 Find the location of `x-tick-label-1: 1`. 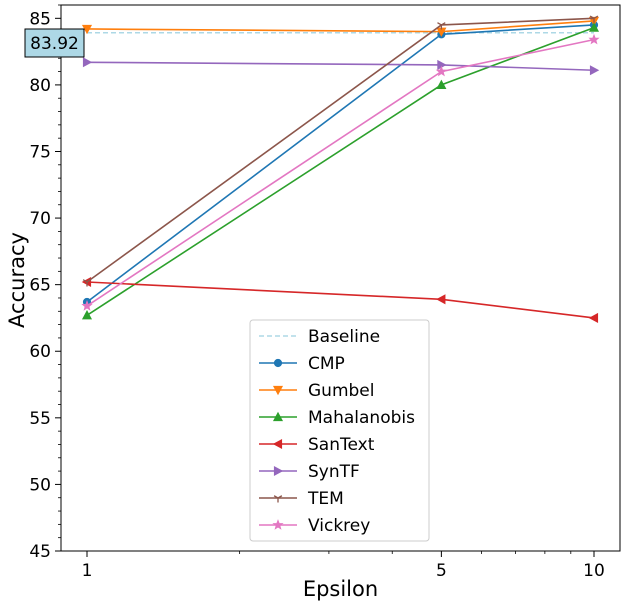

x-tick-label-1: 1 is located at coordinates (87, 571).